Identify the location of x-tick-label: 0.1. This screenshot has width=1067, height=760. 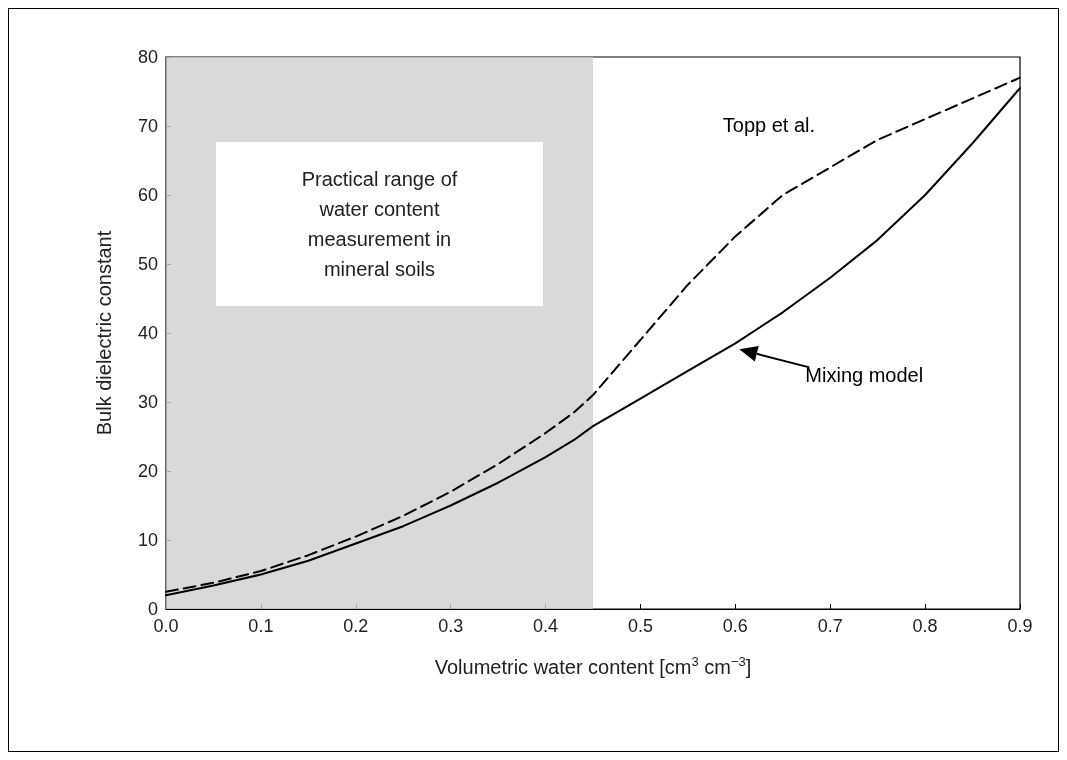
(261, 626).